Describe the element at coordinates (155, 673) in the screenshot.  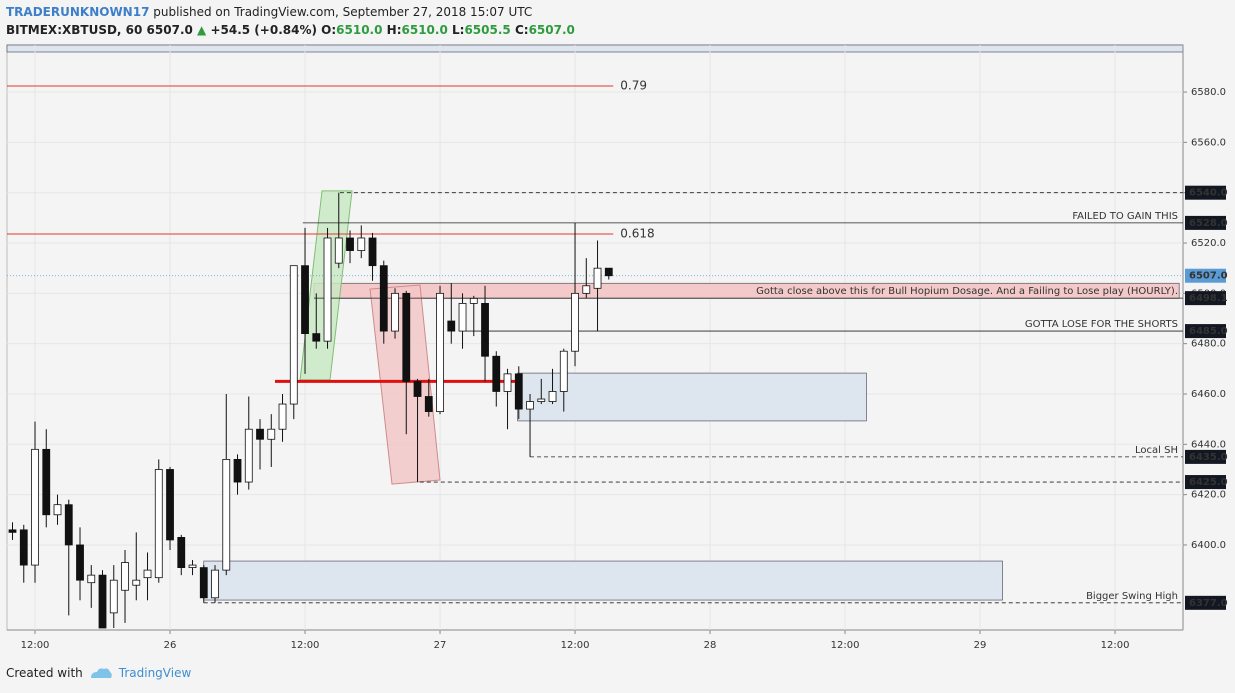
I see `brand: TradingView` at that location.